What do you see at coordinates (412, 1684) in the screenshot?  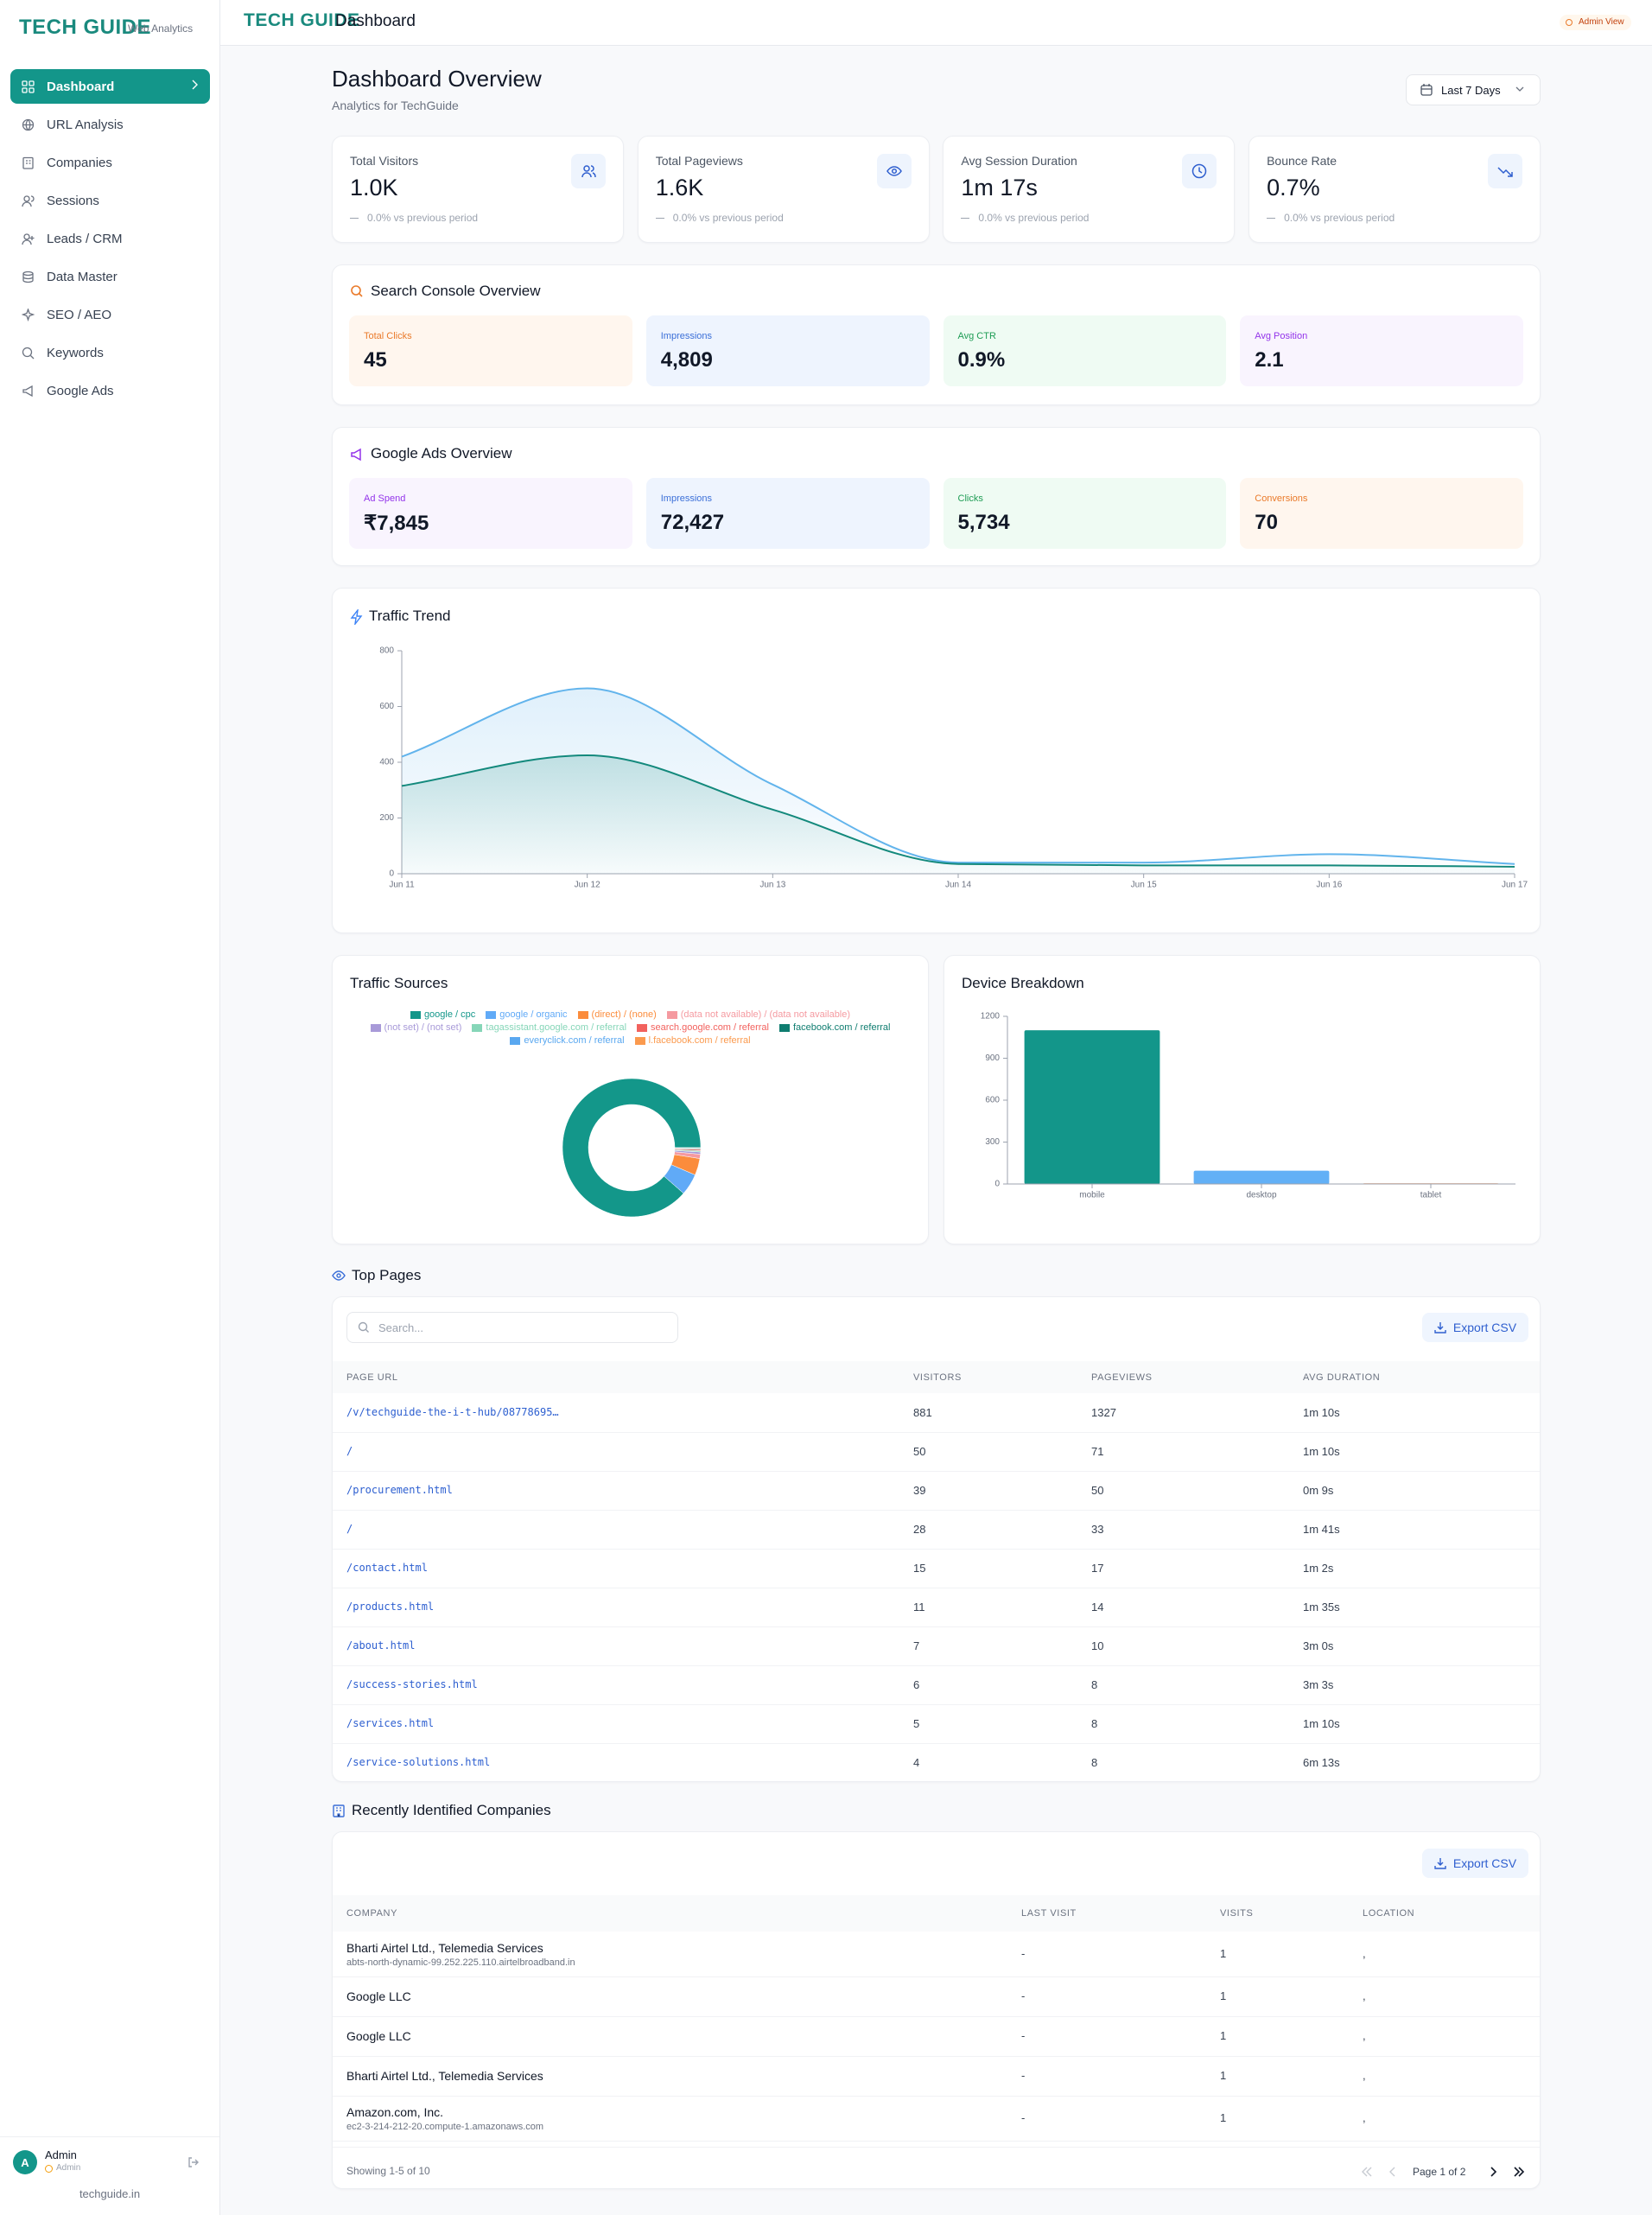 I see `page-link: /success-stories.html` at bounding box center [412, 1684].